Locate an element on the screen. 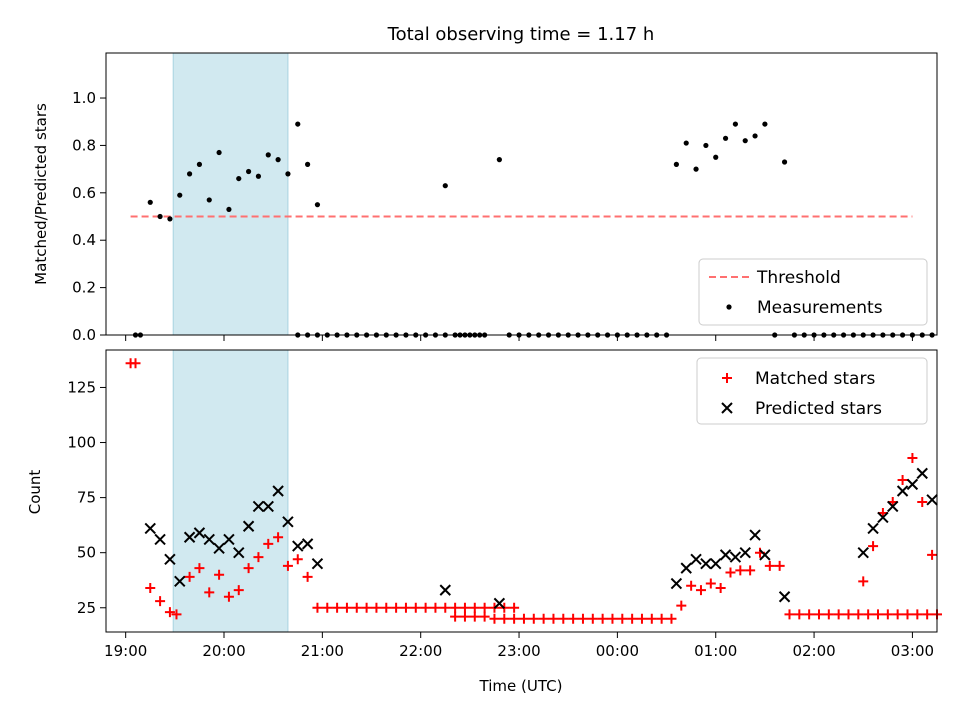 The height and width of the screenshot is (724, 960). legend-matched-swatch is located at coordinates (727, 378).